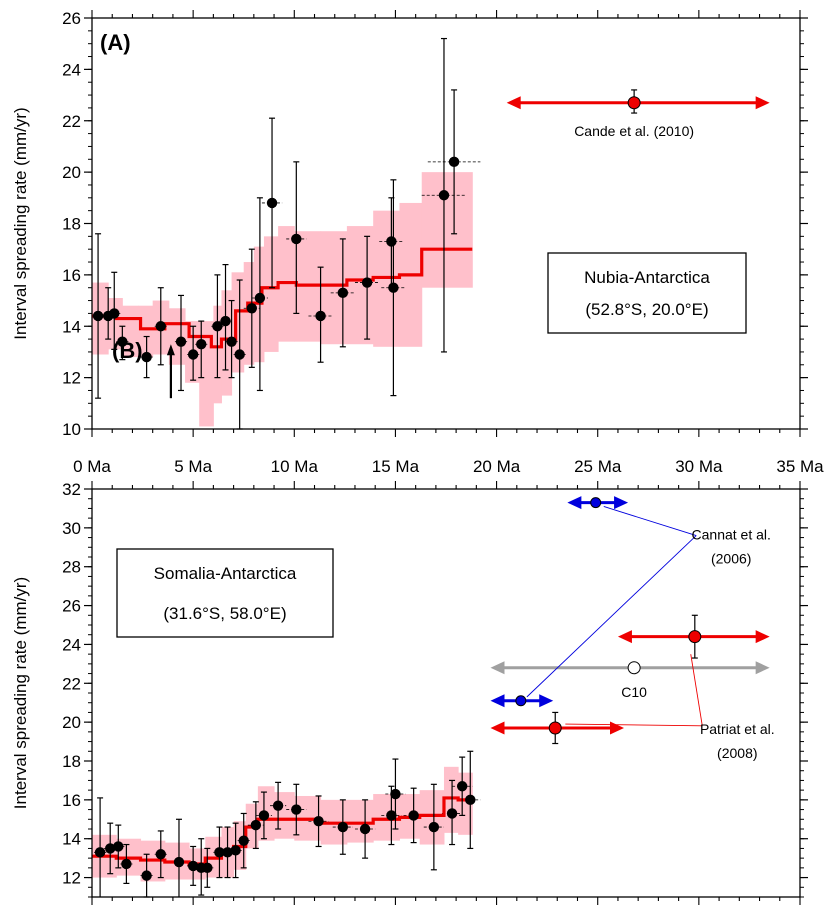 This screenshot has width=834, height=907. Describe the element at coordinates (71, 18) in the screenshot. I see `y-tick-label: 26` at that location.